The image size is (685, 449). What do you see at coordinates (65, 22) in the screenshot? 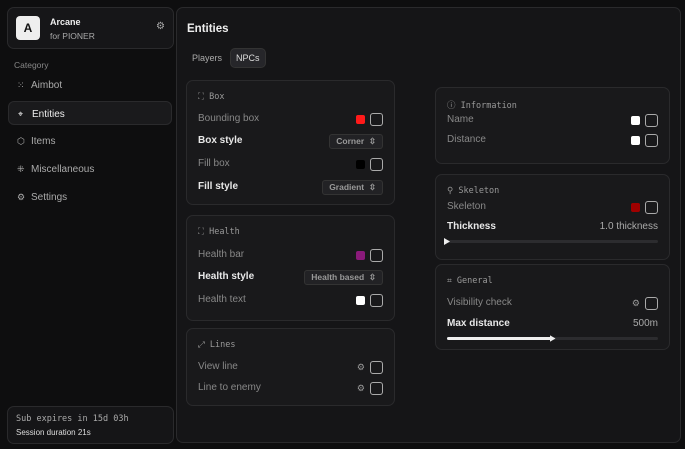
I see `brand-name: Arcane` at bounding box center [65, 22].